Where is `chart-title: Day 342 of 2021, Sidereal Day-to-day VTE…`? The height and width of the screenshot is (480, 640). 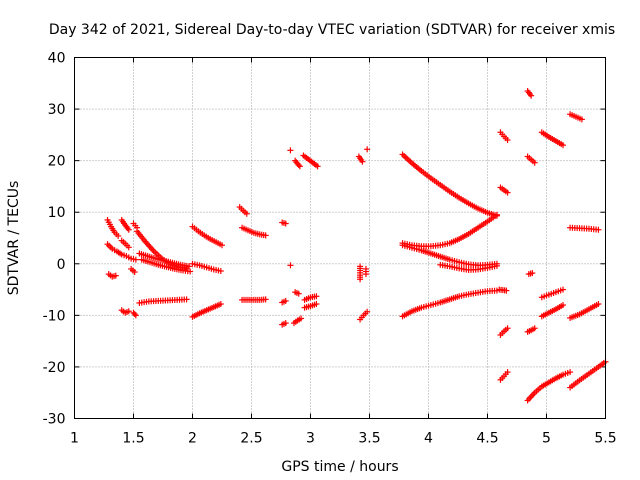
chart-title: Day 342 of 2021, Sidereal Day-to-day VTE… is located at coordinates (332, 30).